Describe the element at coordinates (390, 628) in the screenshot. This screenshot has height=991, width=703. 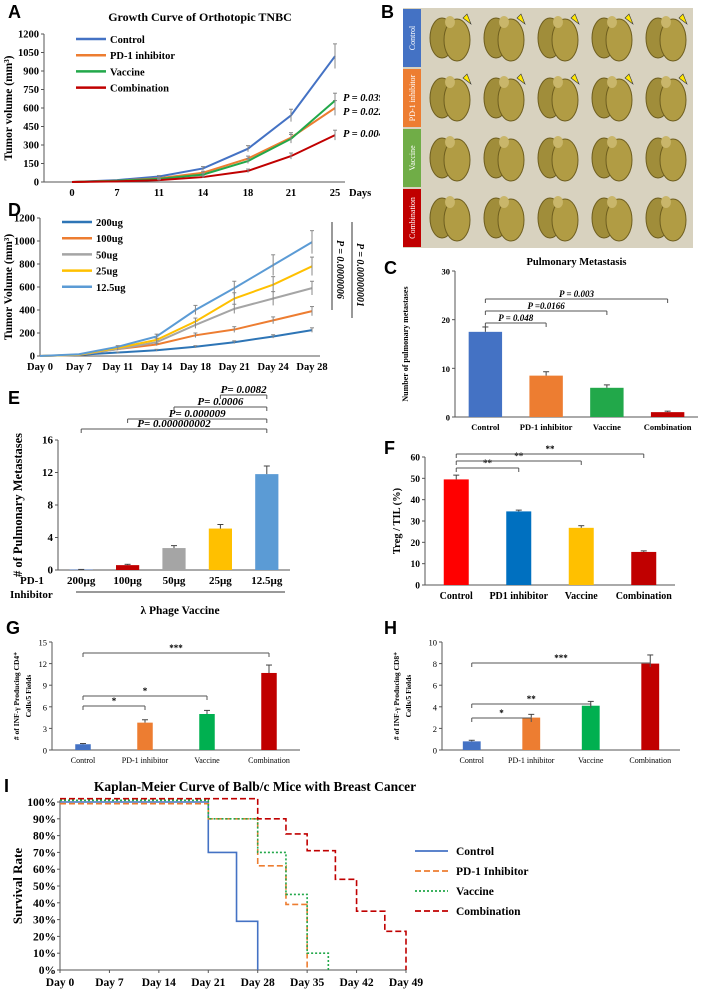
I see `panel-label-h: H` at that location.